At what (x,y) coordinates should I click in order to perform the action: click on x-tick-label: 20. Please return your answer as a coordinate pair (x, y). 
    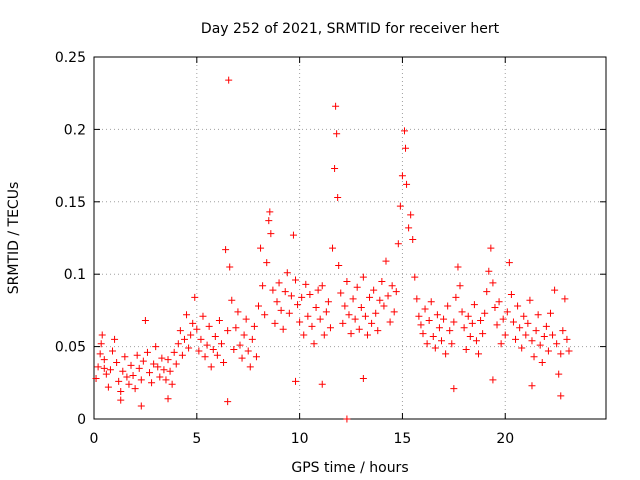
    Looking at the image, I should click on (505, 439).